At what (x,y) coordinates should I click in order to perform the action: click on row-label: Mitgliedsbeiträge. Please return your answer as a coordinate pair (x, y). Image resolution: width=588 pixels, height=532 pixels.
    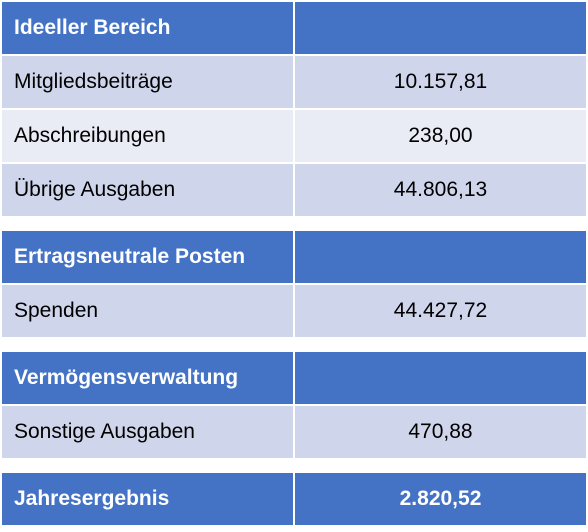
    Looking at the image, I should click on (147, 82).